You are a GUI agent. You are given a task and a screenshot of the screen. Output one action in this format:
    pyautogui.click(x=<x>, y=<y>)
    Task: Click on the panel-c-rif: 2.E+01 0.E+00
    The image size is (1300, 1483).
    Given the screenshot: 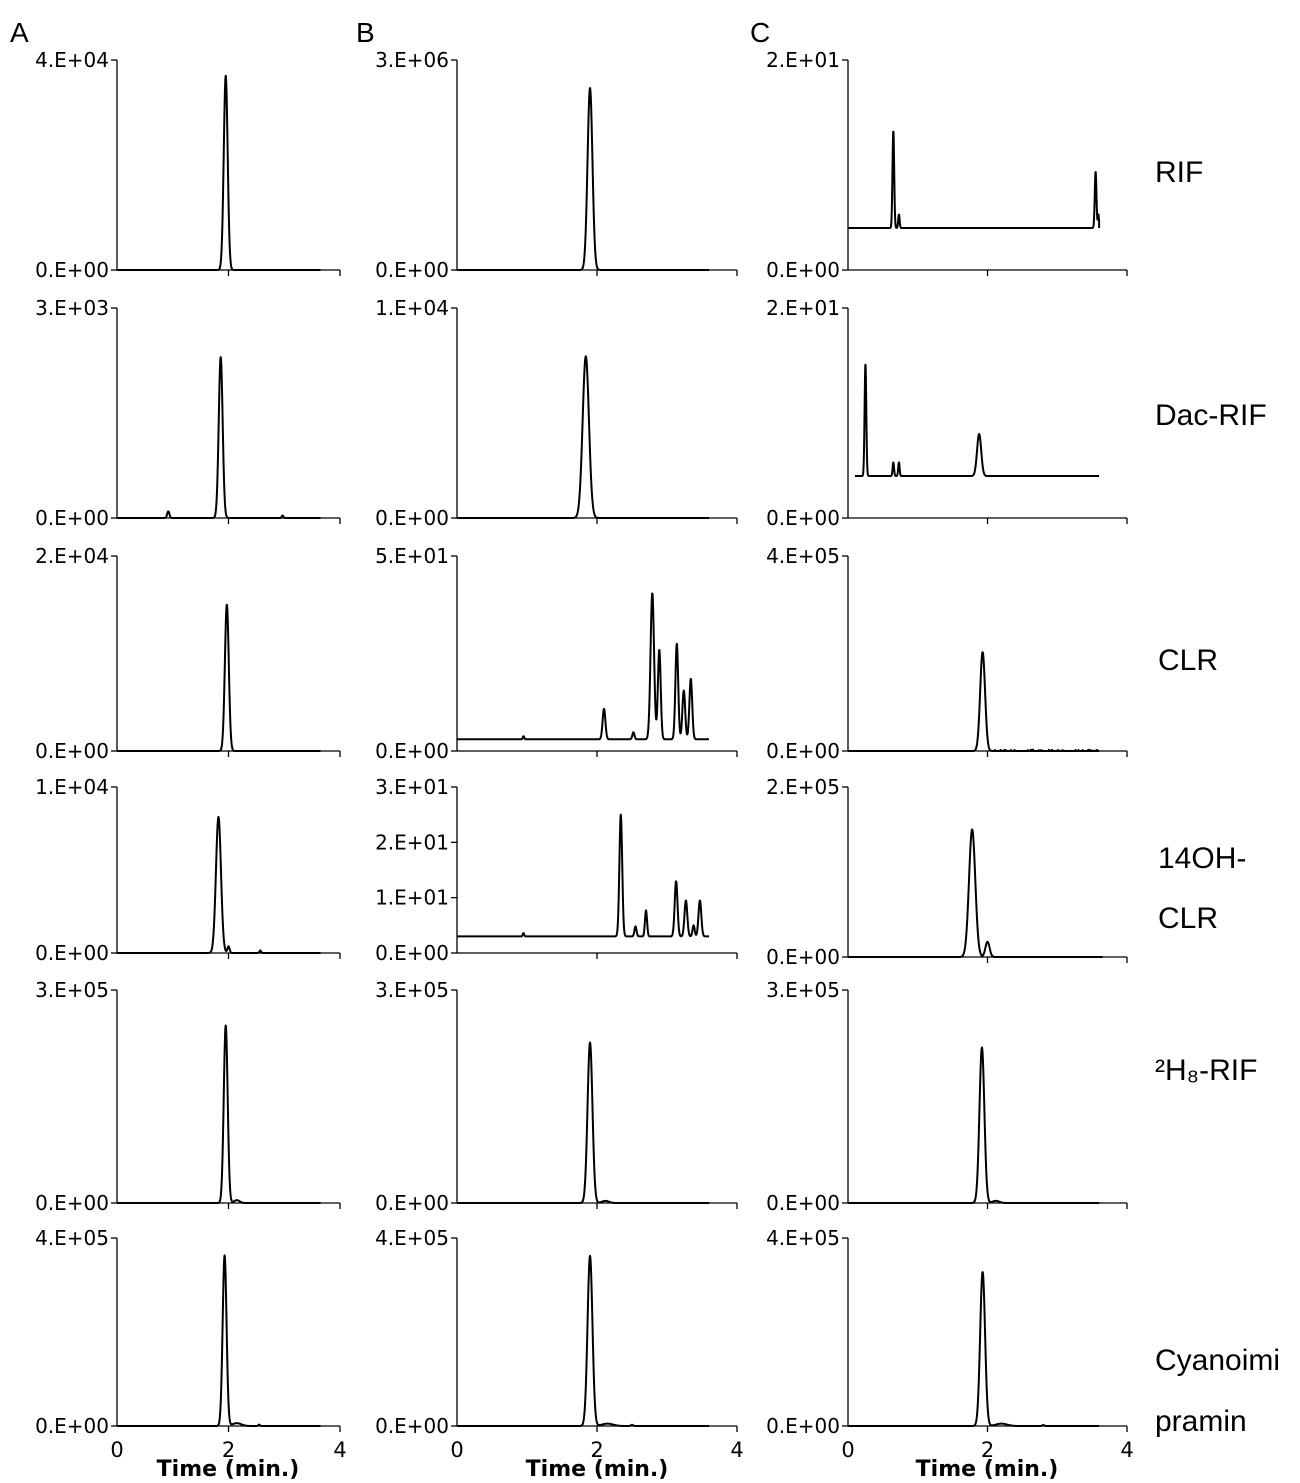 What is the action you would take?
    pyautogui.click(x=947, y=165)
    